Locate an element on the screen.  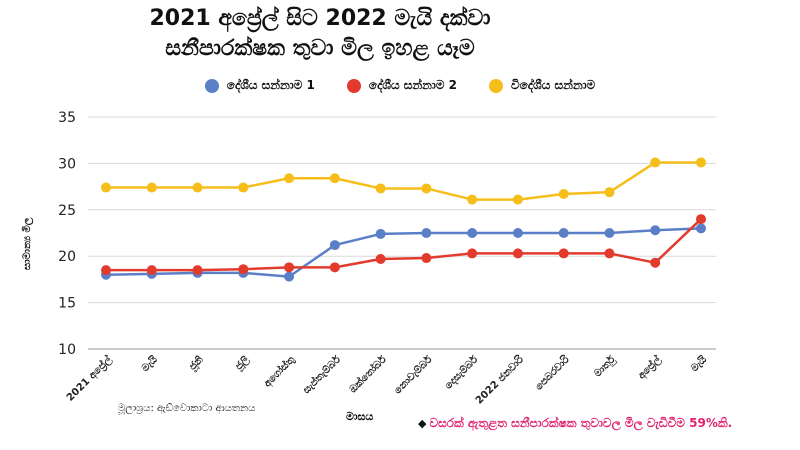
x-tick-label: ඔක්තෝබර් is located at coordinates (367, 373).